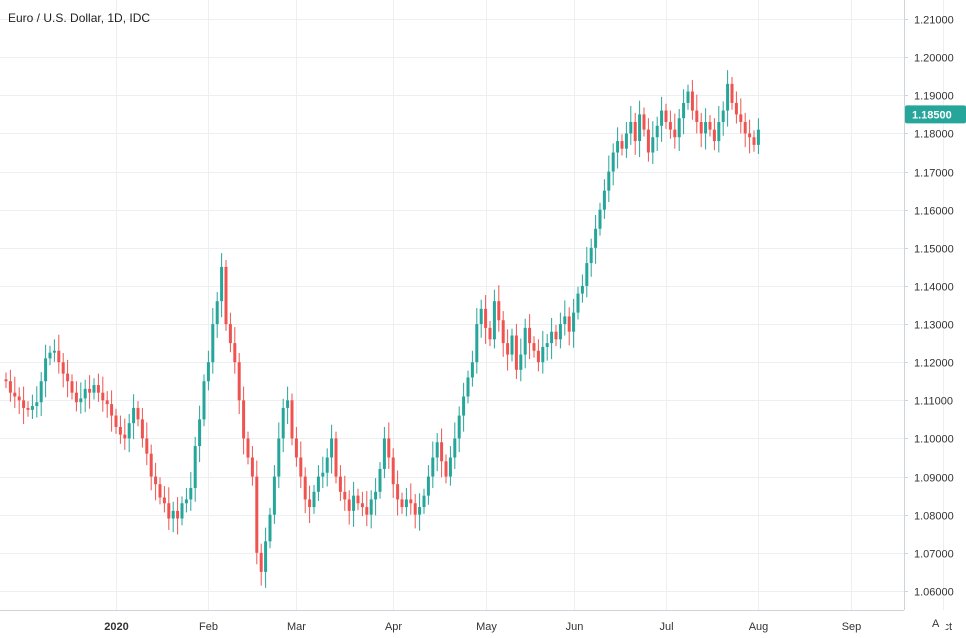  Describe the element at coordinates (934, 250) in the screenshot. I see `price-tick-label: 1.15000` at that location.